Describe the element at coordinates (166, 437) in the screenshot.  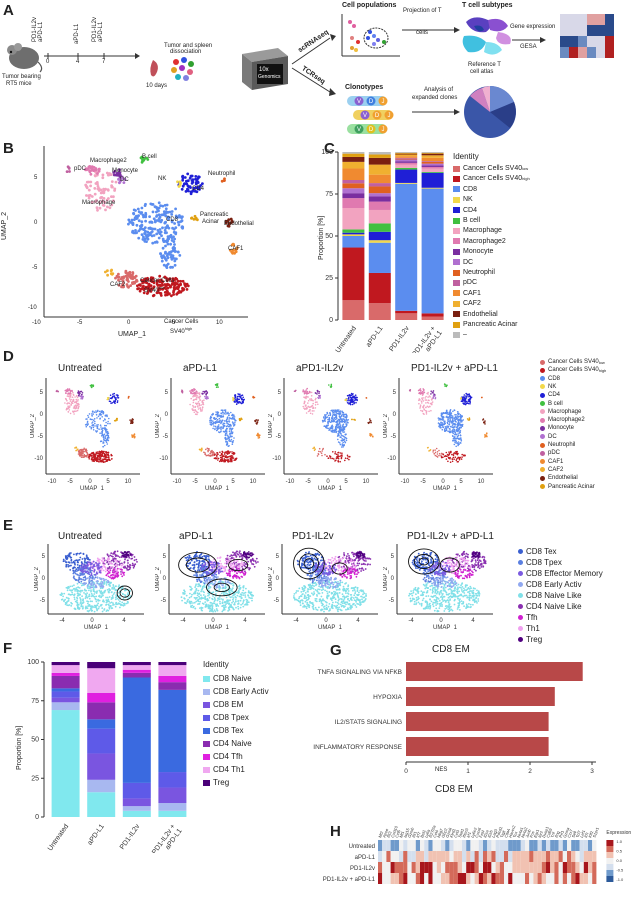
I see `y-tick-label: -5` at that location.